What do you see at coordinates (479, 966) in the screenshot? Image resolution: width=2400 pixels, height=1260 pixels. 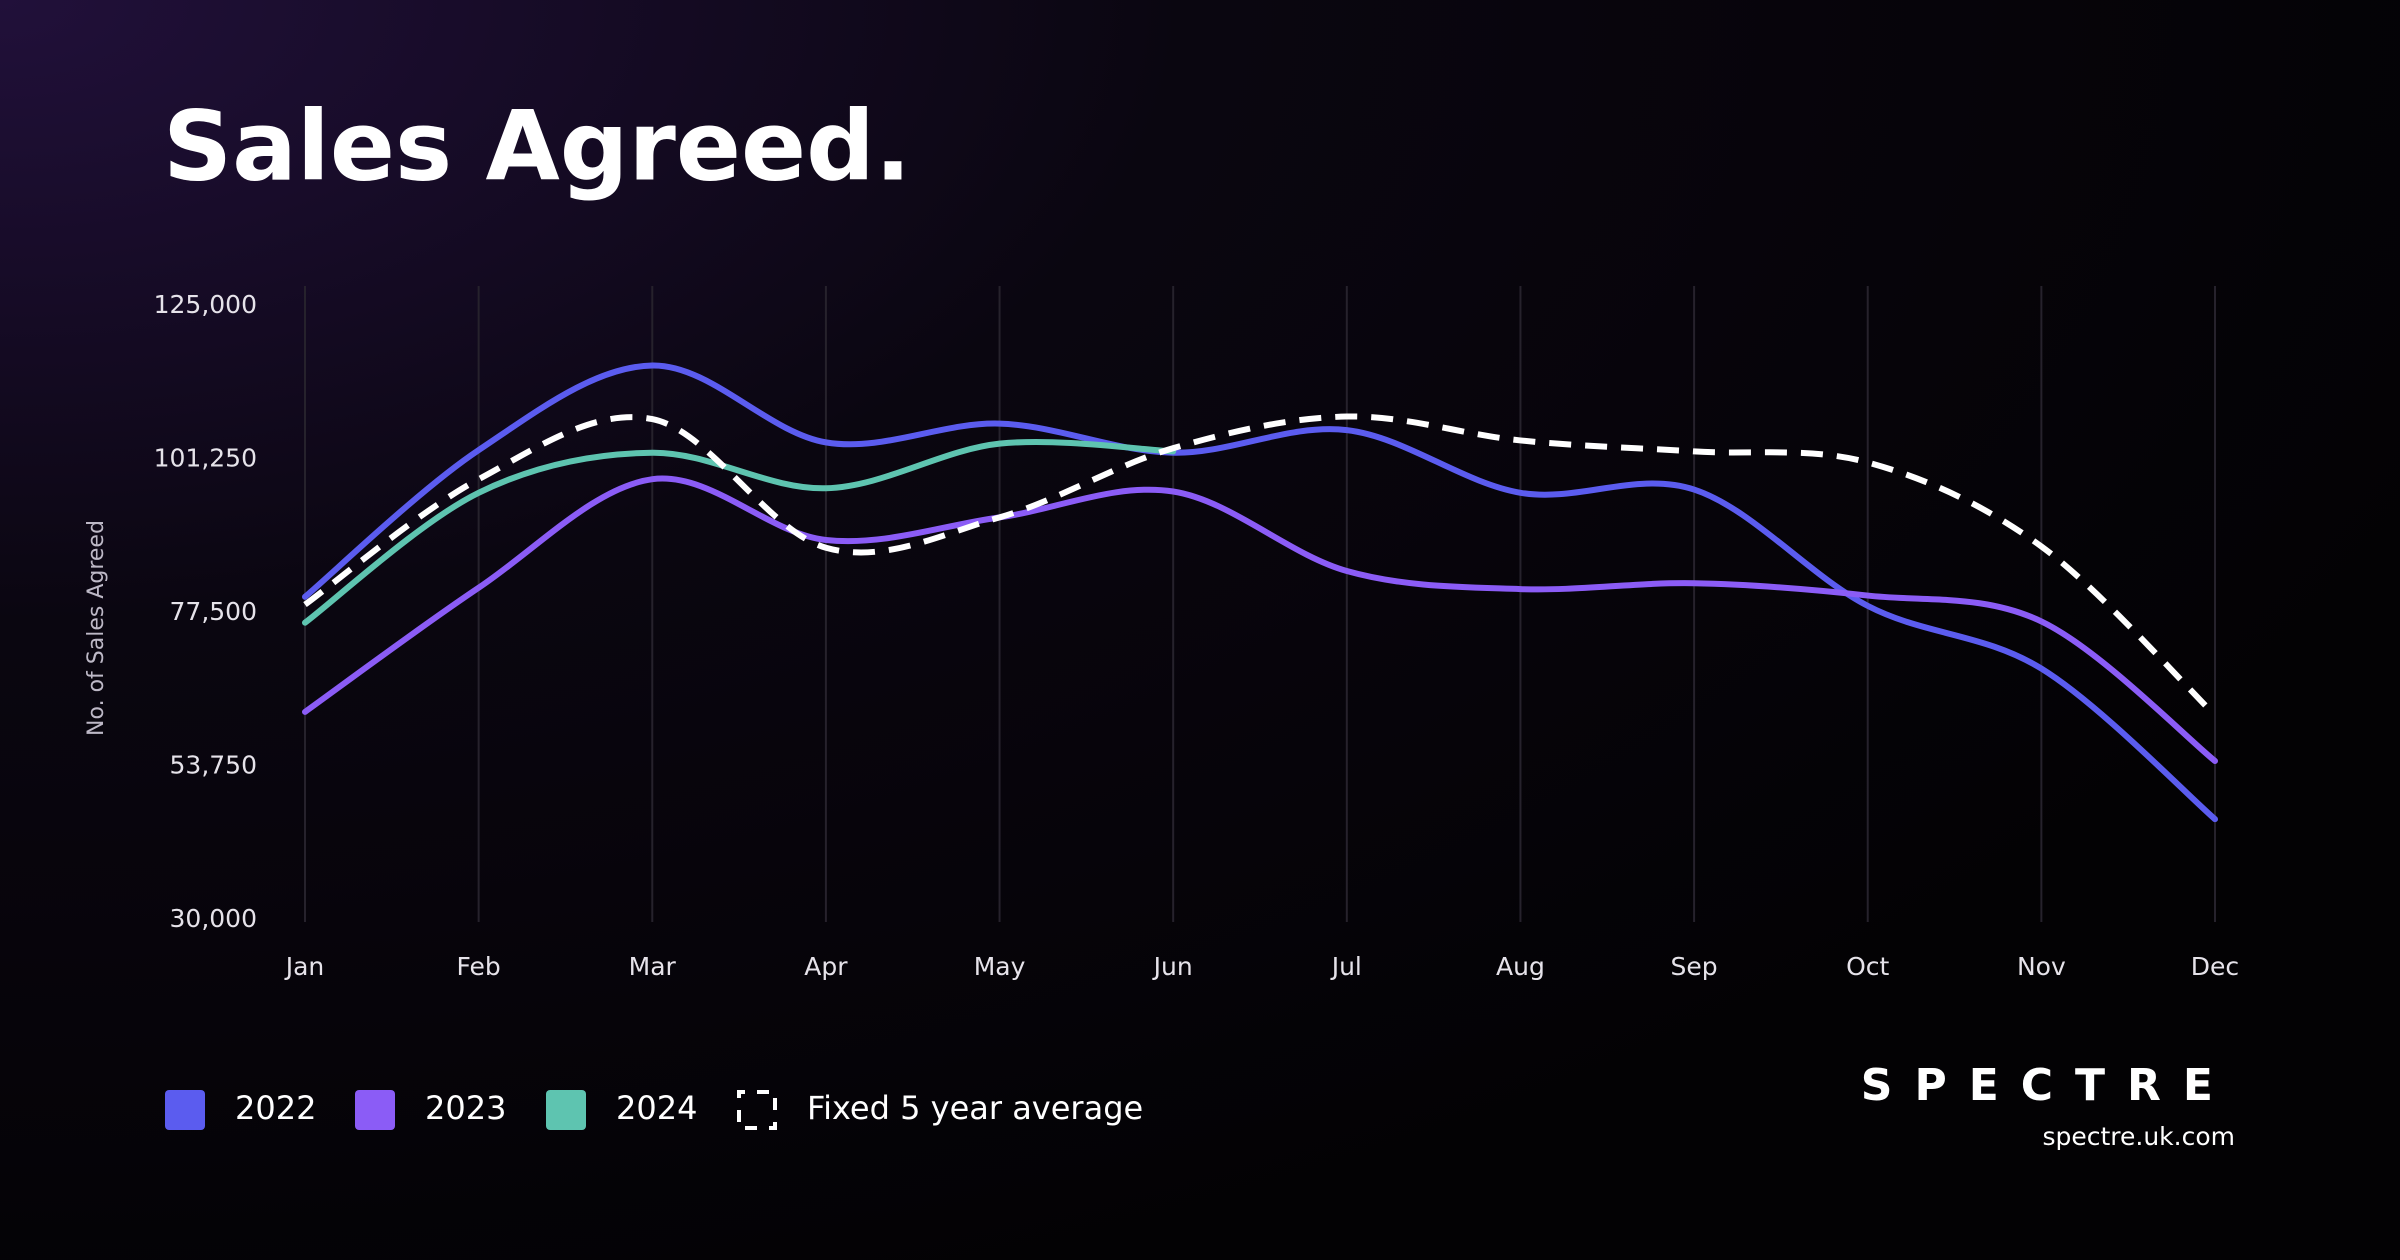 I see `x-tick-label: Feb` at bounding box center [479, 966].